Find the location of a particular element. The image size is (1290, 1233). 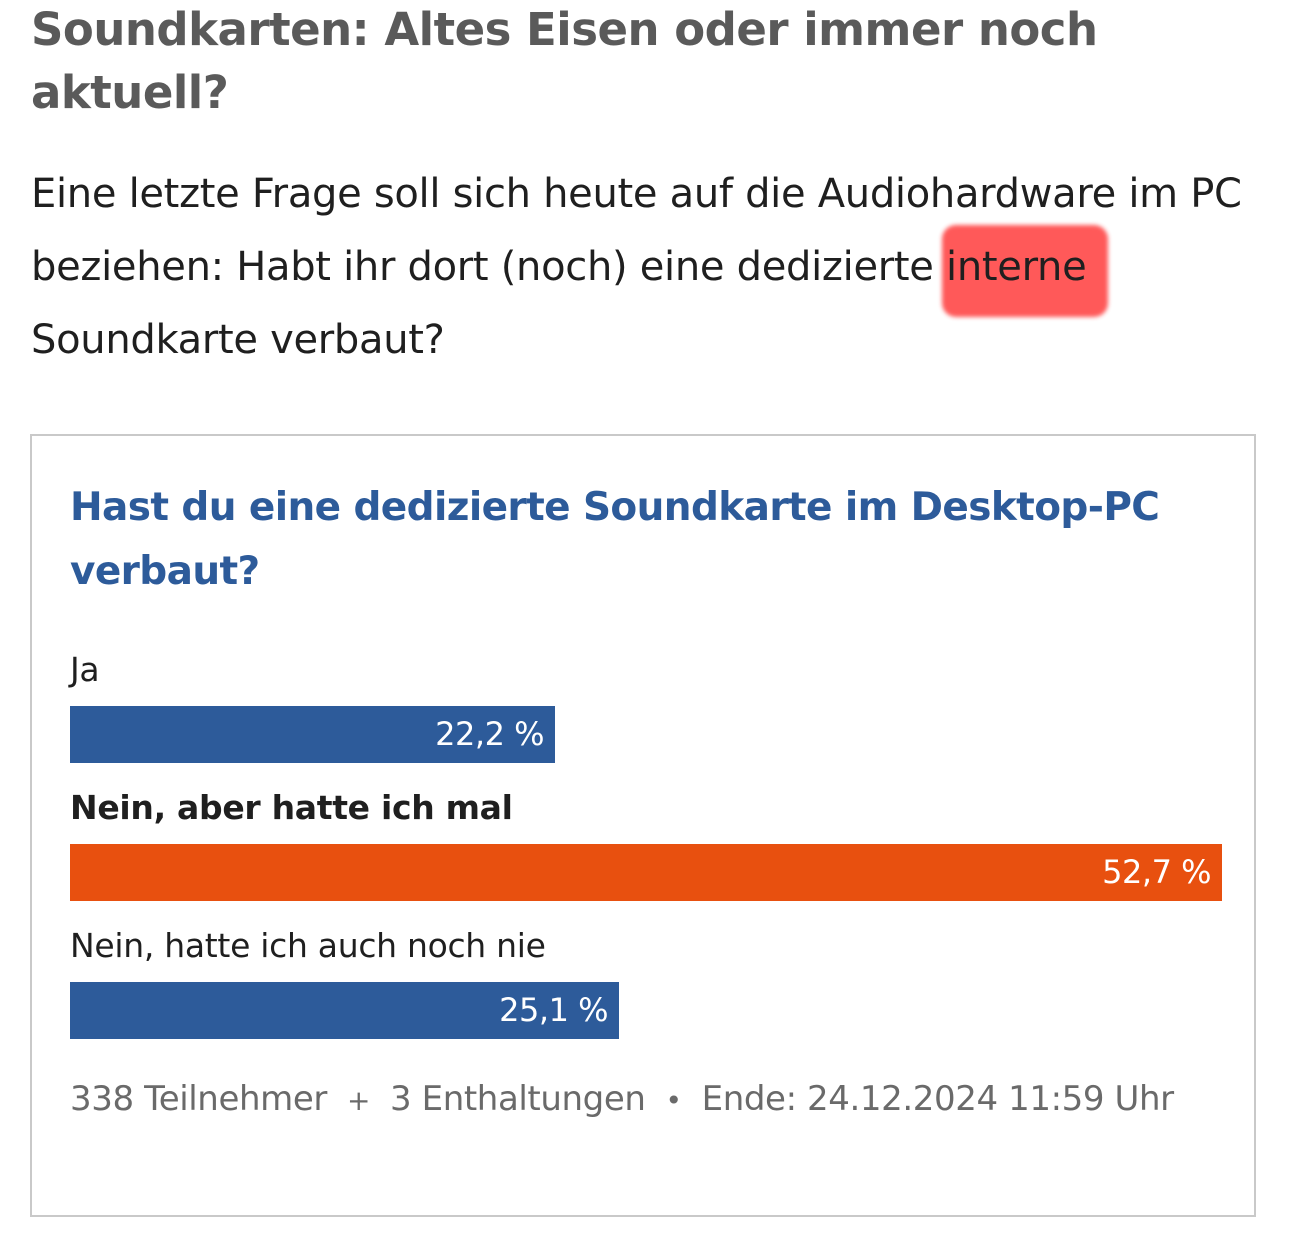

lead-text-after: Soundkarte verbaut? is located at coordinates (238, 340).